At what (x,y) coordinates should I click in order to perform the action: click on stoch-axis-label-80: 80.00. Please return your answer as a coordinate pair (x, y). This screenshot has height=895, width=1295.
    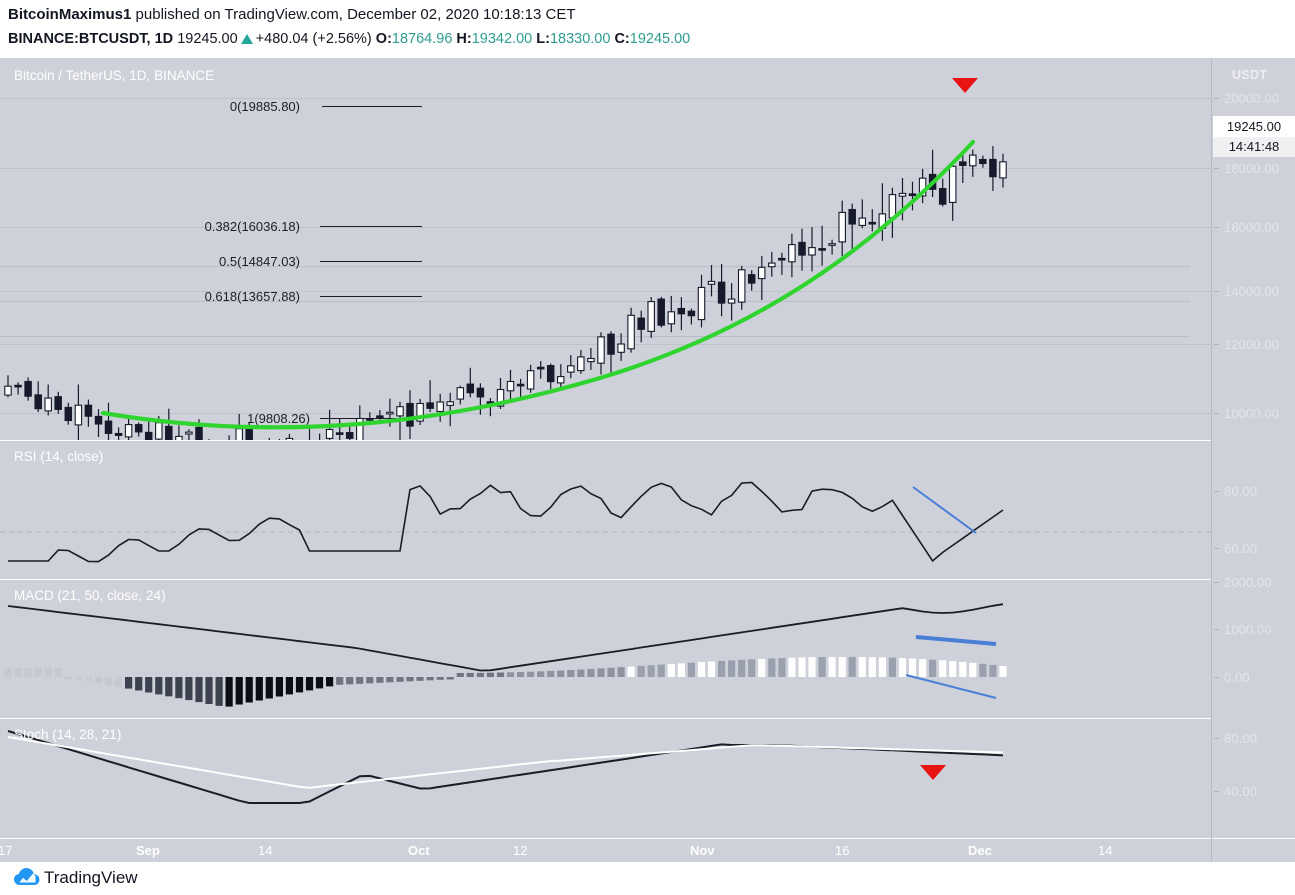
    Looking at the image, I should click on (1241, 738).